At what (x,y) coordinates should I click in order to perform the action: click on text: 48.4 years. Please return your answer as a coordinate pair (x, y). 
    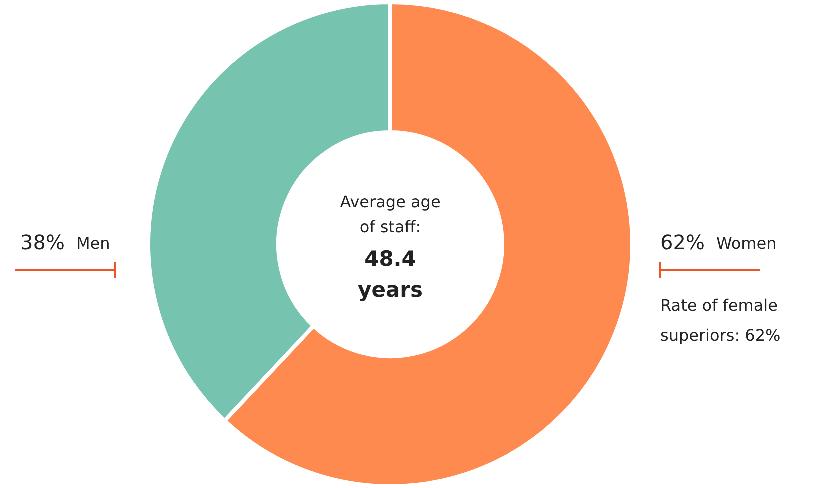
    Looking at the image, I should click on (390, 274).